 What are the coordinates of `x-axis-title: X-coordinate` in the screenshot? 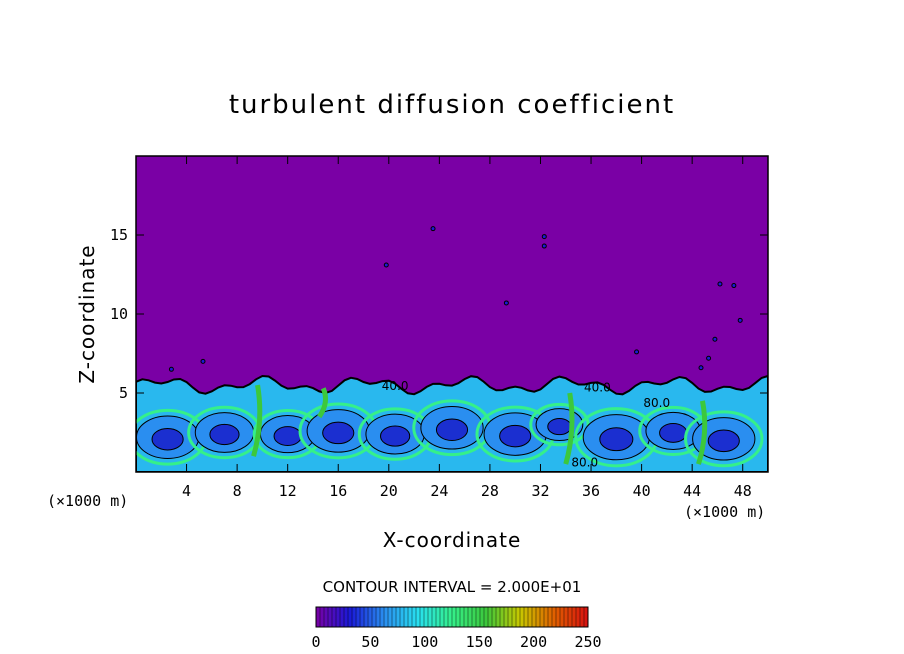 It's located at (452, 540).